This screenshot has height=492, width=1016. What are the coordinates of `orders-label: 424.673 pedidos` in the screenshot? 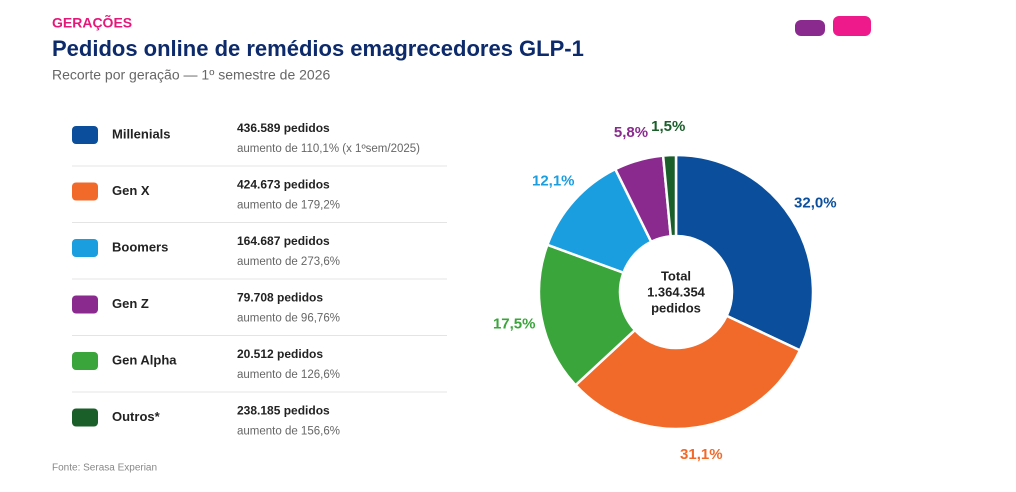 It's located at (283, 185).